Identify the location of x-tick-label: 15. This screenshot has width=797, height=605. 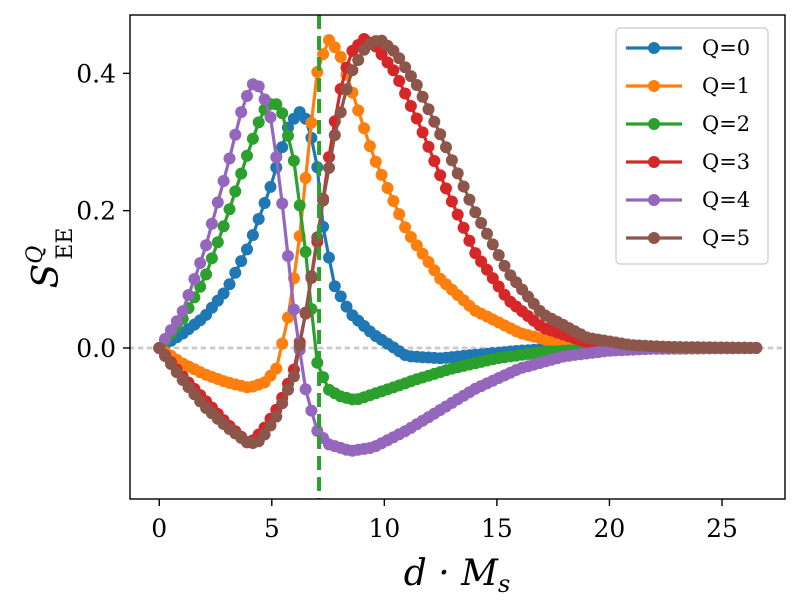
(497, 528).